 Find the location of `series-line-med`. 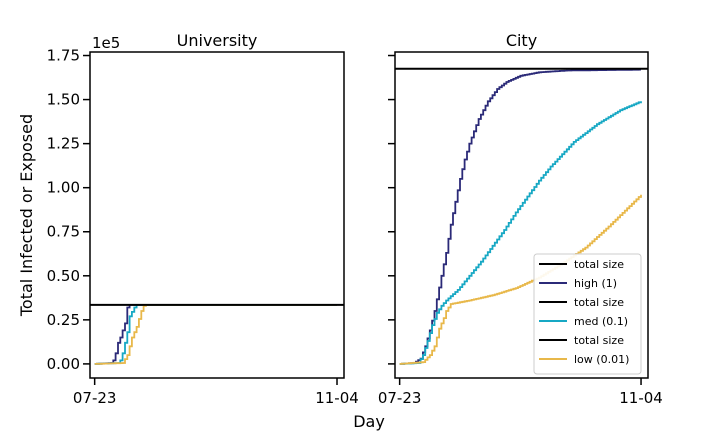

series-line-med is located at coordinates (215, 334).